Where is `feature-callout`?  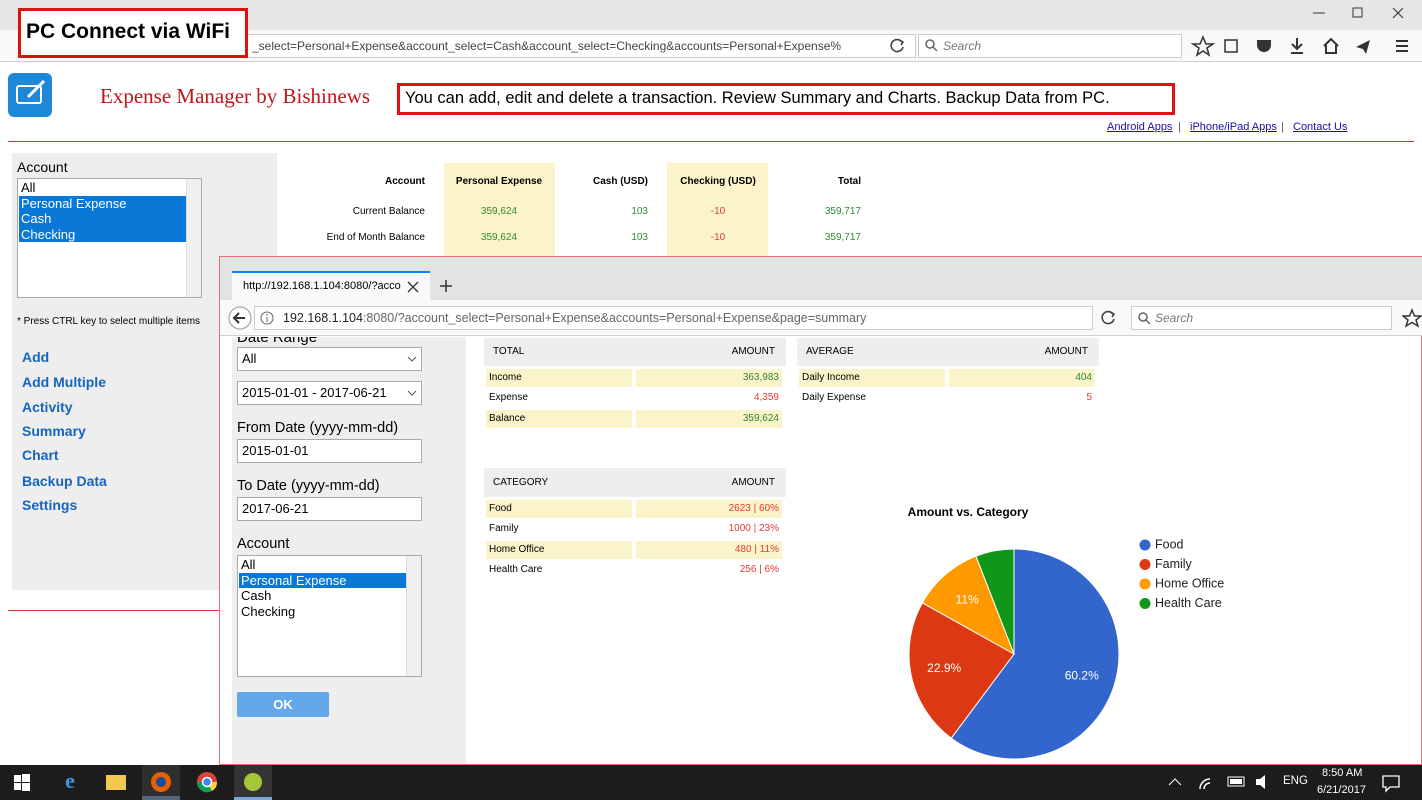 feature-callout is located at coordinates (786, 99).